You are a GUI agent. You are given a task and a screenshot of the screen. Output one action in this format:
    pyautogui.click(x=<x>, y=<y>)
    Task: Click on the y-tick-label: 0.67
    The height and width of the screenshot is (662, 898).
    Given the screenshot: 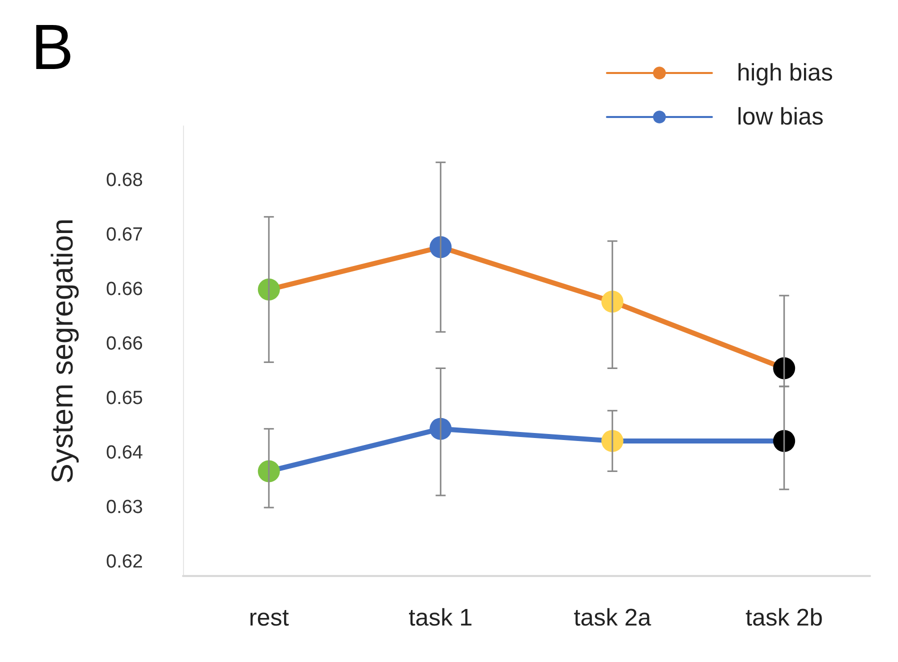 What is the action you would take?
    pyautogui.click(x=124, y=235)
    